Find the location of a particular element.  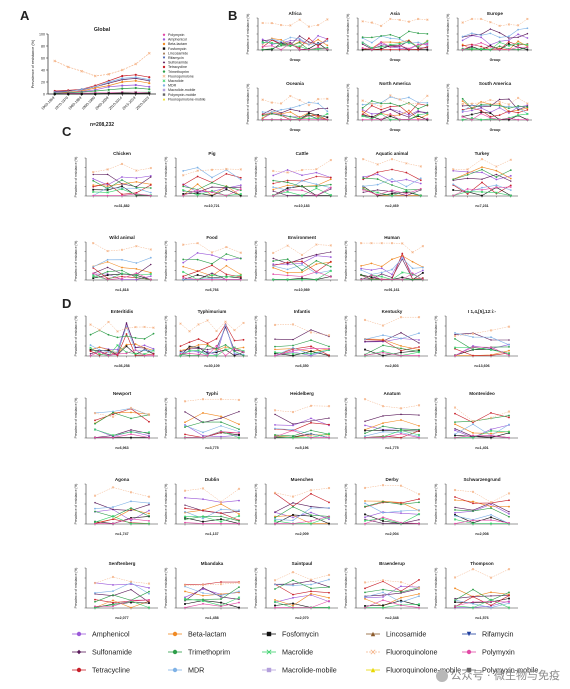

legend-label: Trimethoprim is located at coordinates (209, 652).